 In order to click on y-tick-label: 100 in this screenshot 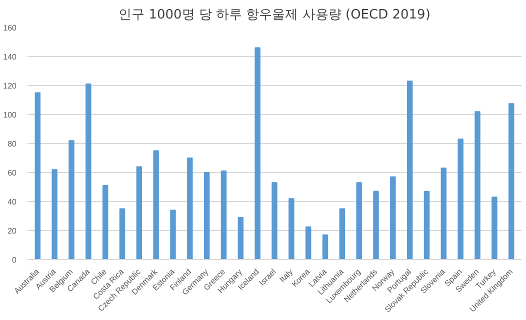, I will do `click(10, 115)`.